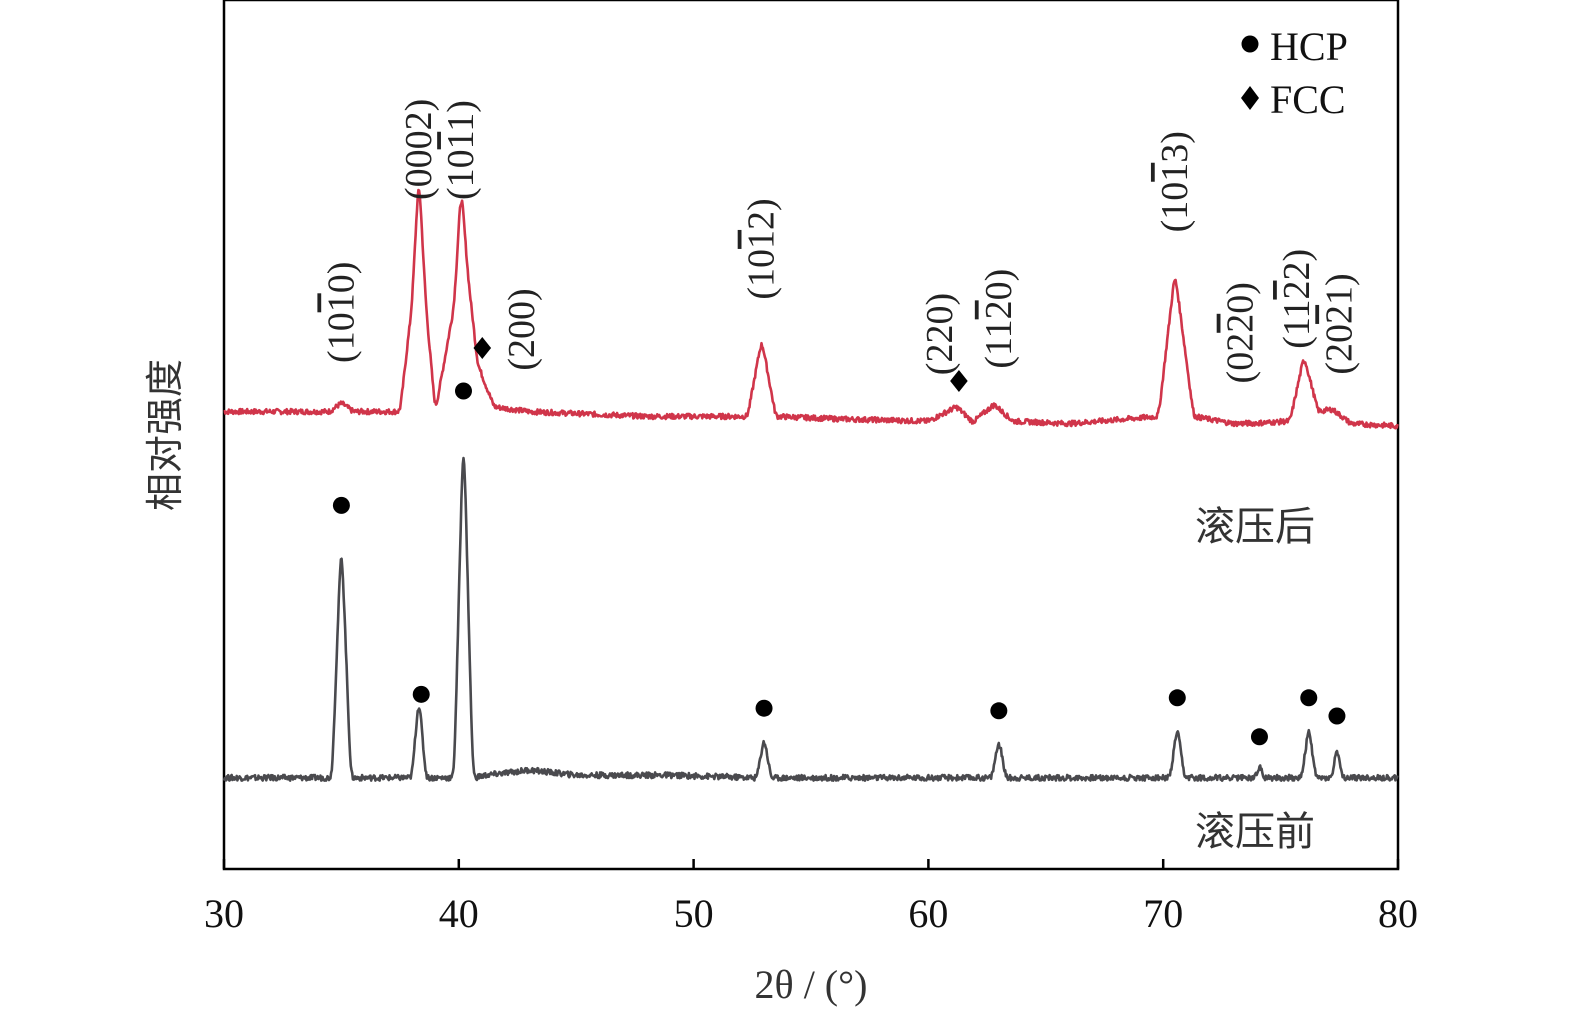 The width and height of the screenshot is (1575, 1021). Describe the element at coordinates (999, 319) in the screenshot. I see `peak-index-label: (1120)` at that location.